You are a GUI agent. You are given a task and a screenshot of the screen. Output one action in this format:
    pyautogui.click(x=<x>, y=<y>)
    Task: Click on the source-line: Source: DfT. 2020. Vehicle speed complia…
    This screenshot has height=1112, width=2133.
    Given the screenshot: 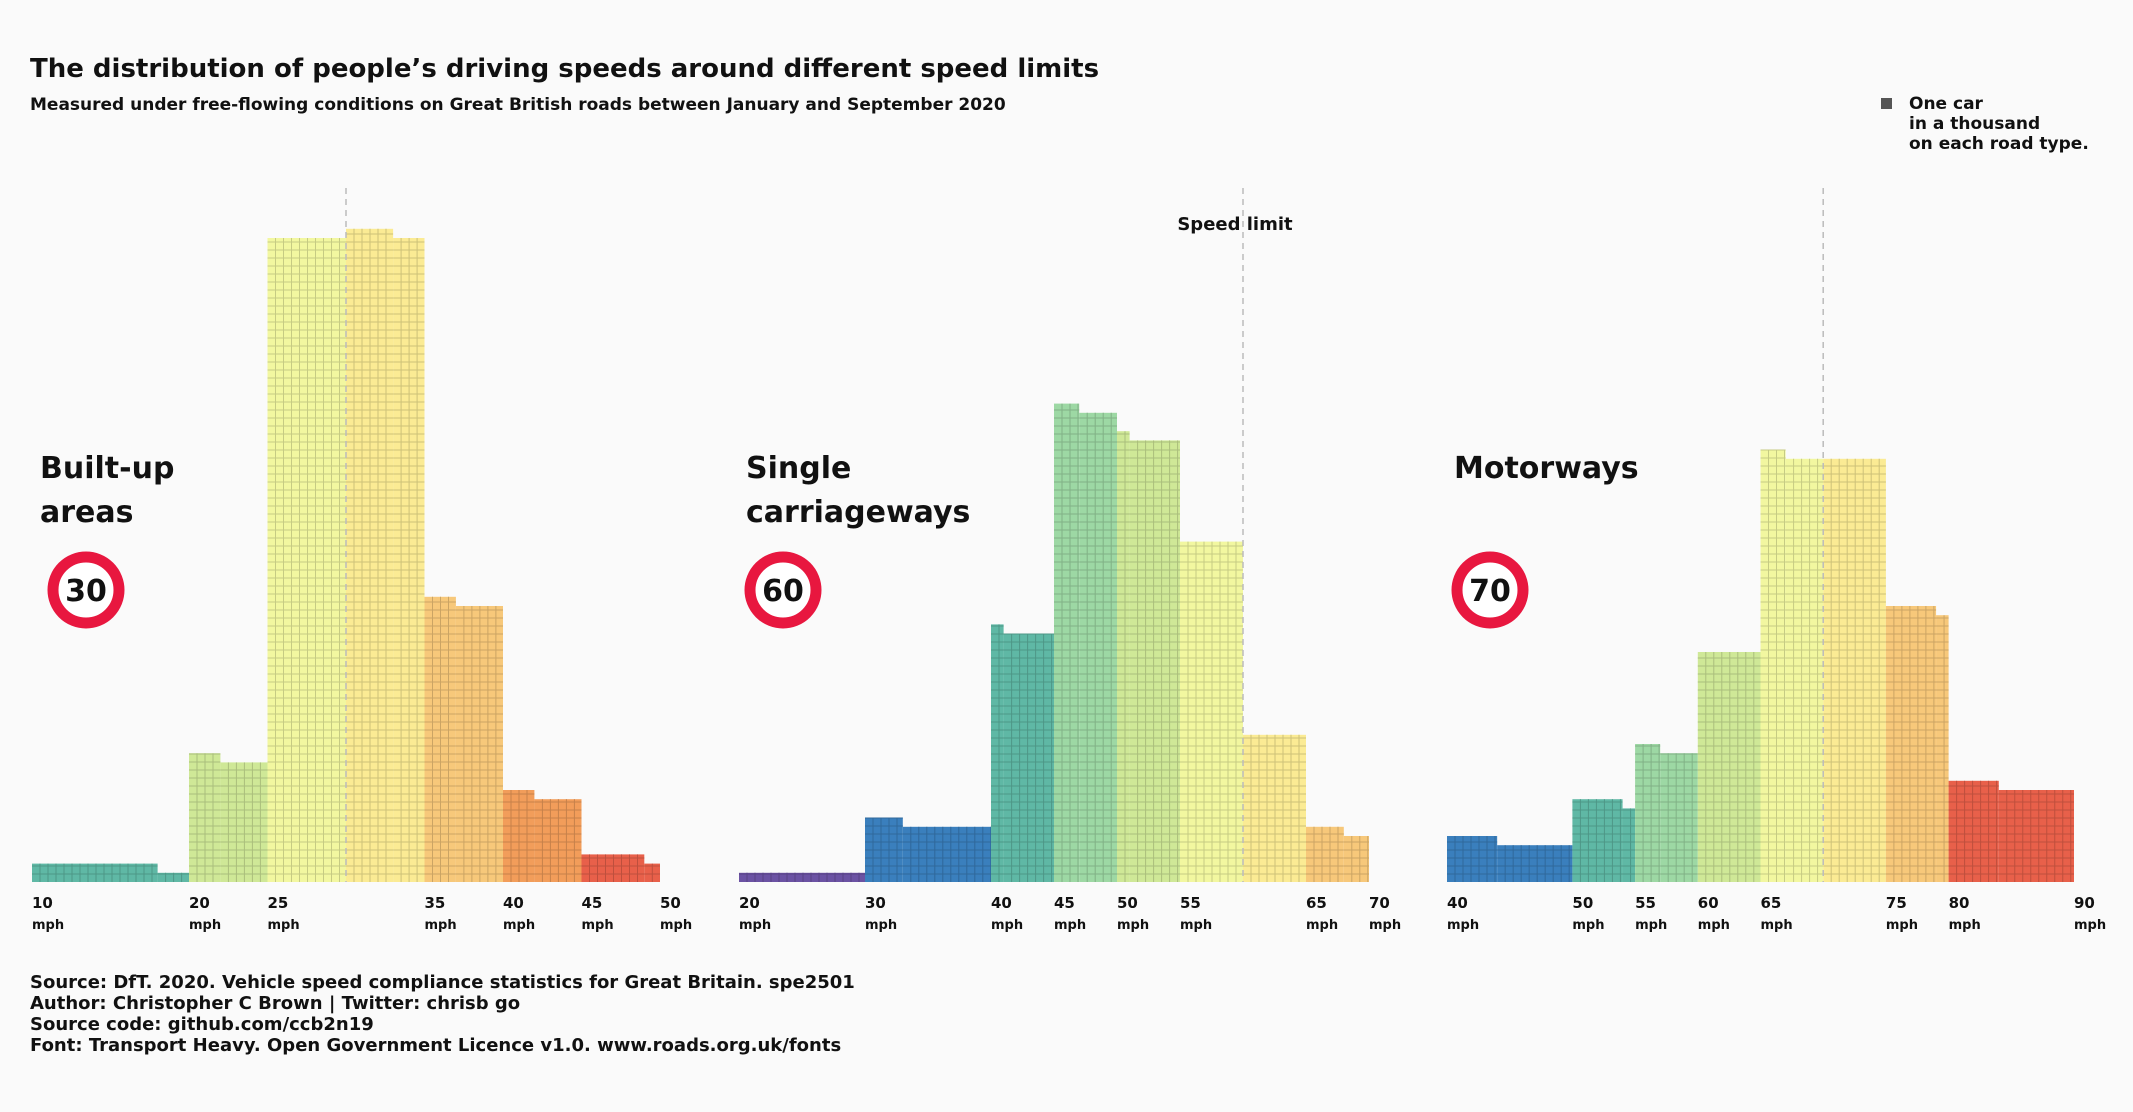 What is the action you would take?
    pyautogui.click(x=442, y=982)
    